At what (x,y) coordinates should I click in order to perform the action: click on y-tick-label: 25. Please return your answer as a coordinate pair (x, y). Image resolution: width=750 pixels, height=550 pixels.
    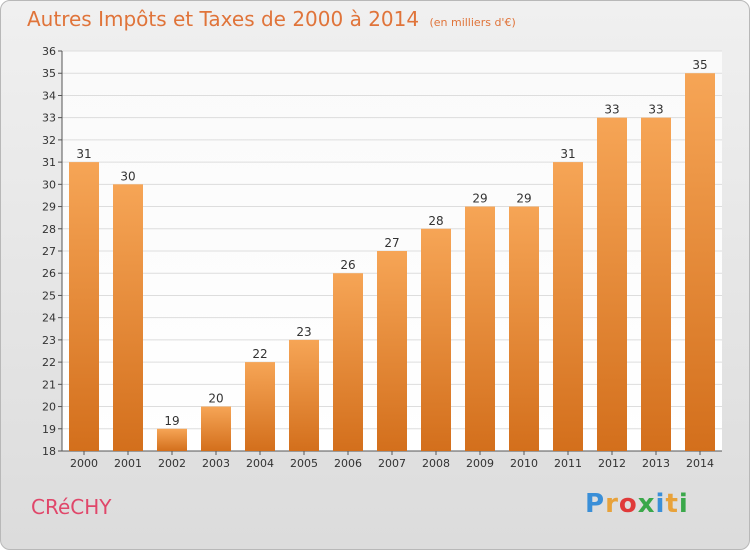
    Looking at the image, I should click on (49, 295).